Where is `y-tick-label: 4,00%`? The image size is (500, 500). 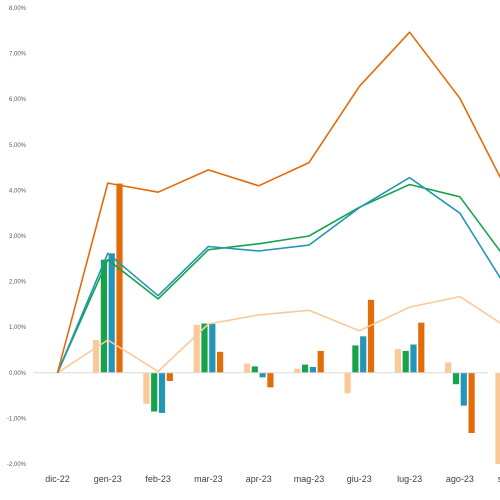
y-tick-label: 4,00% is located at coordinates (18, 191).